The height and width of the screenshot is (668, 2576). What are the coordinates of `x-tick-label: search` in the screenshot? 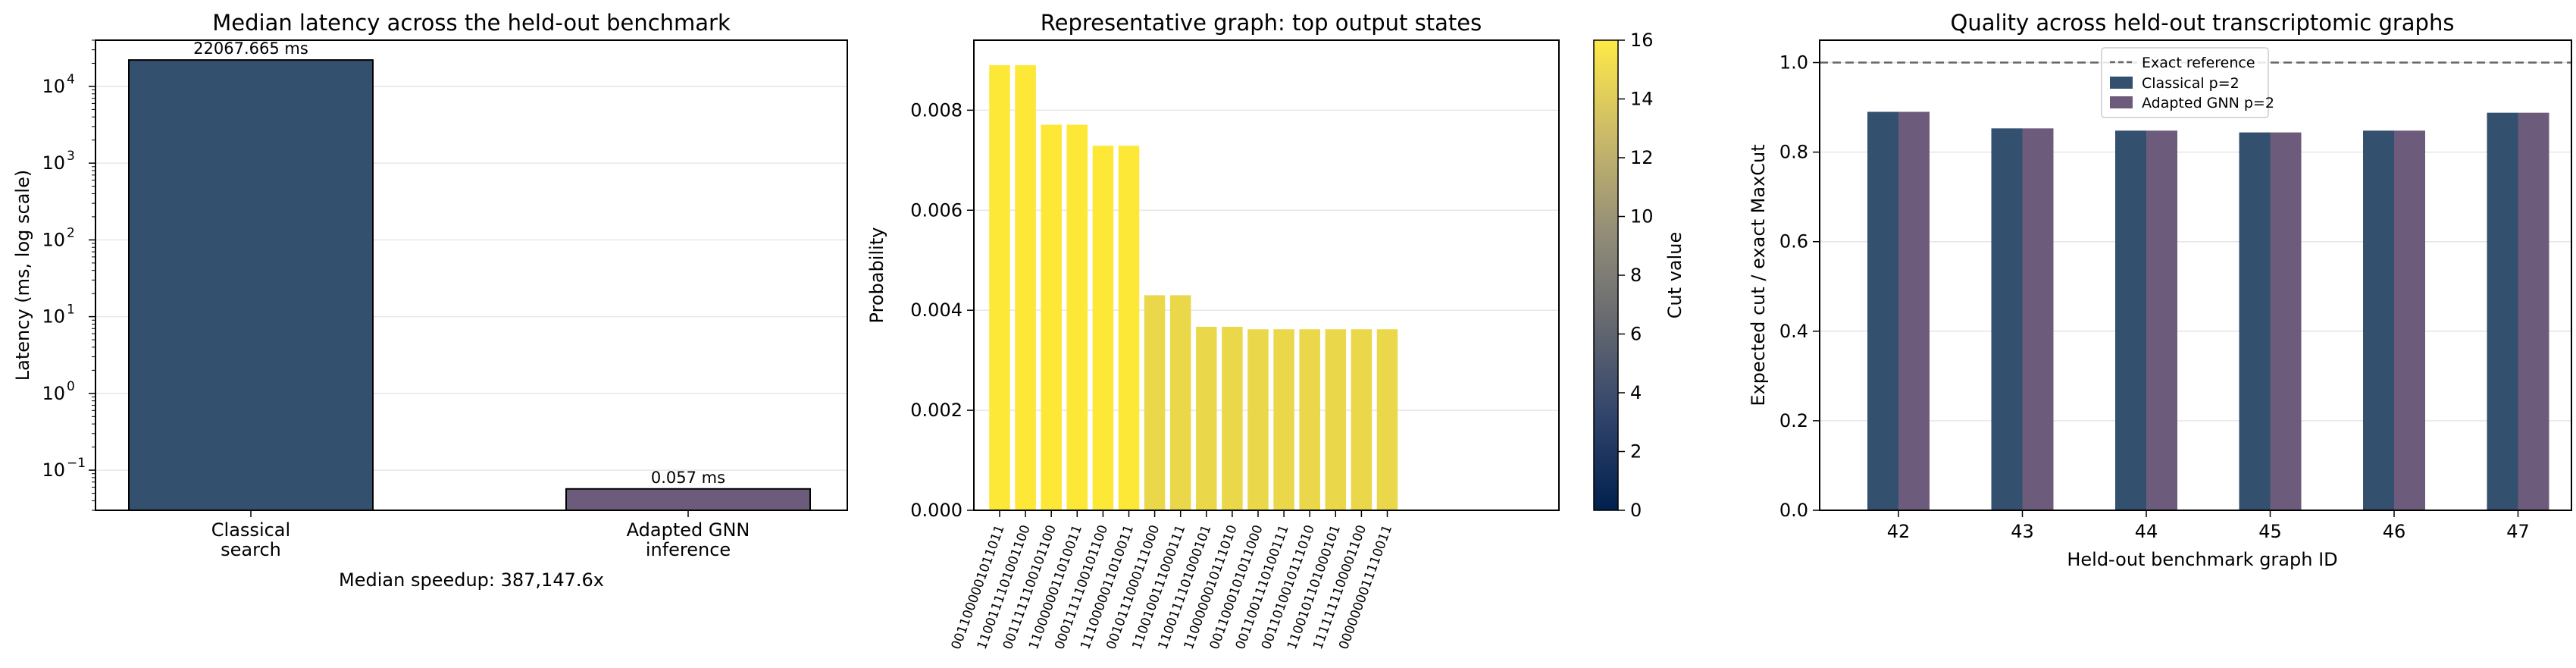 It's located at (251, 549).